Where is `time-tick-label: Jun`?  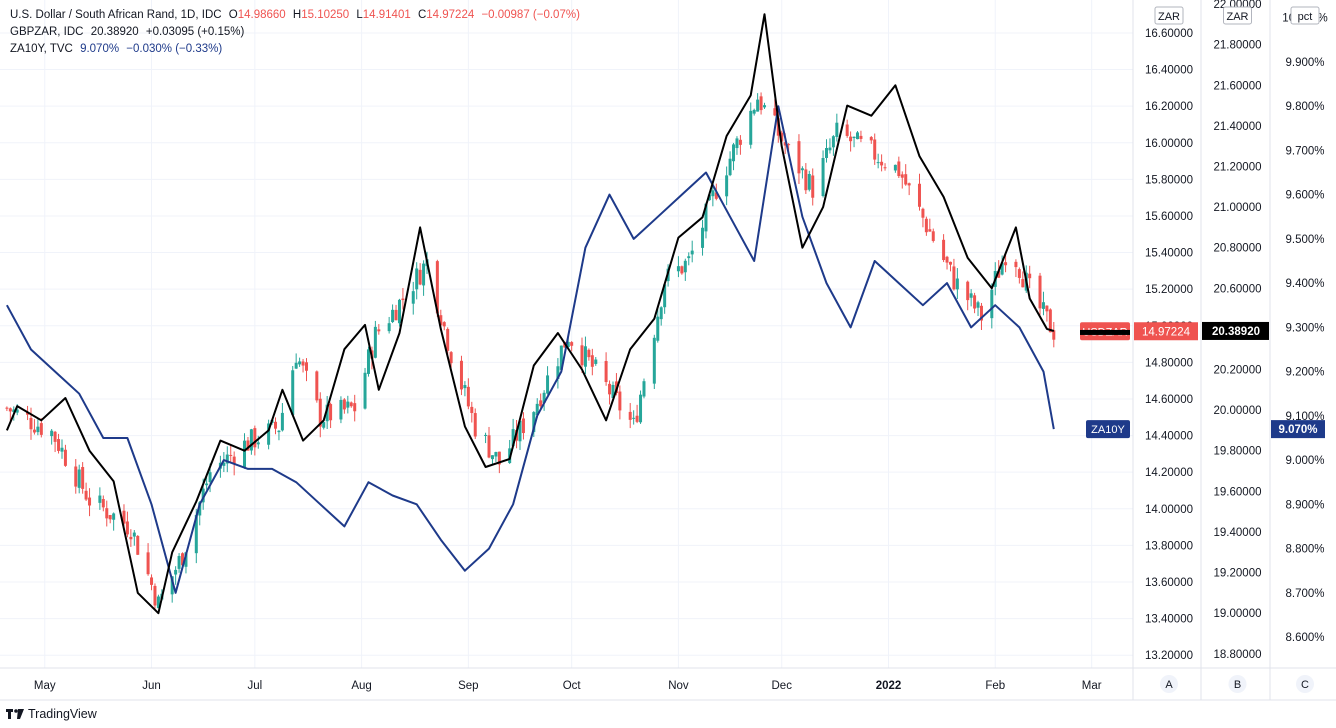 time-tick-label: Jun is located at coordinates (151, 686).